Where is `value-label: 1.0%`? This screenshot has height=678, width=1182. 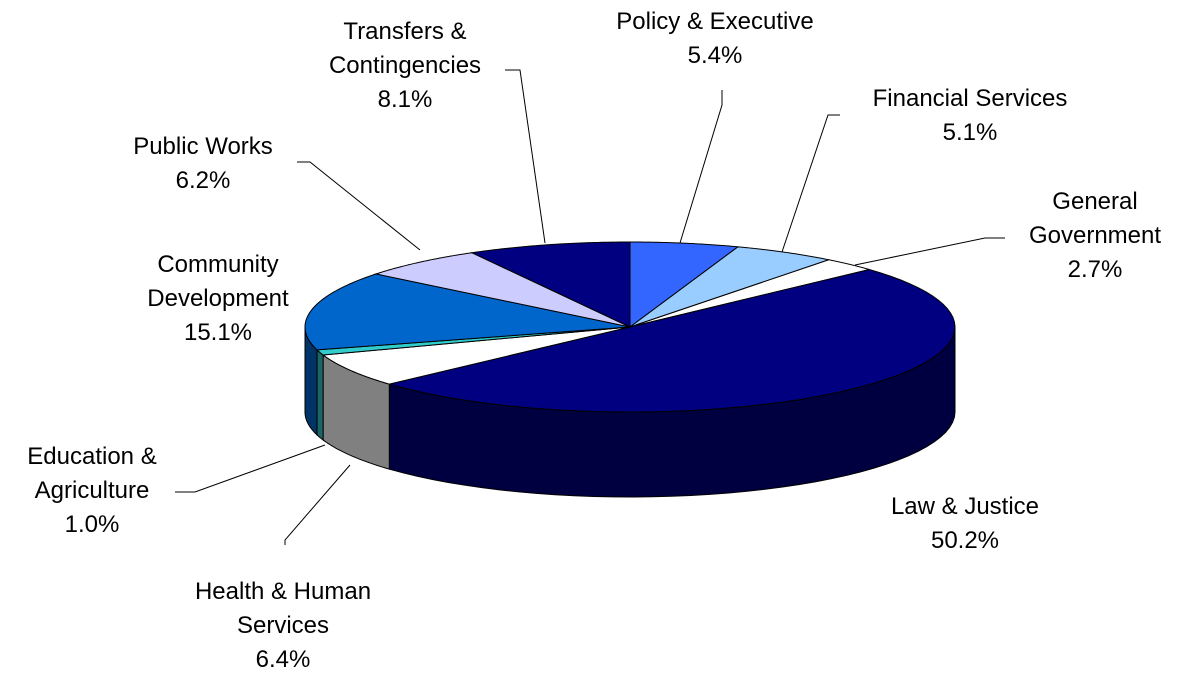 value-label: 1.0% is located at coordinates (92, 524).